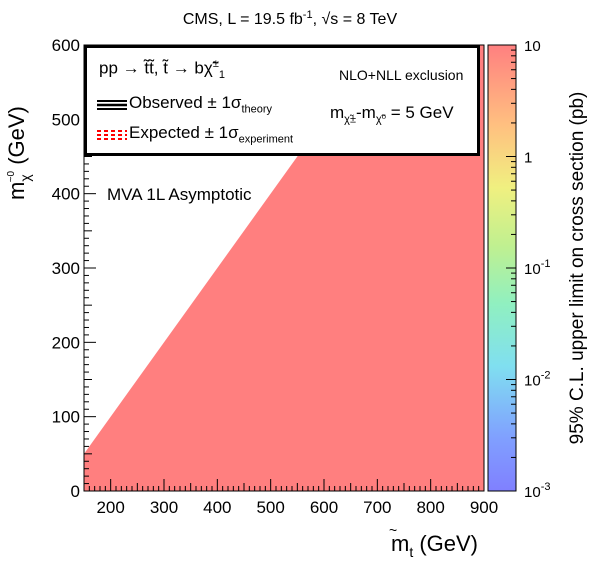 The width and height of the screenshot is (596, 572). I want to click on color-scale: 10⁻³ 10⁻² 10⁻¹ 1 10, so click(518, 269).